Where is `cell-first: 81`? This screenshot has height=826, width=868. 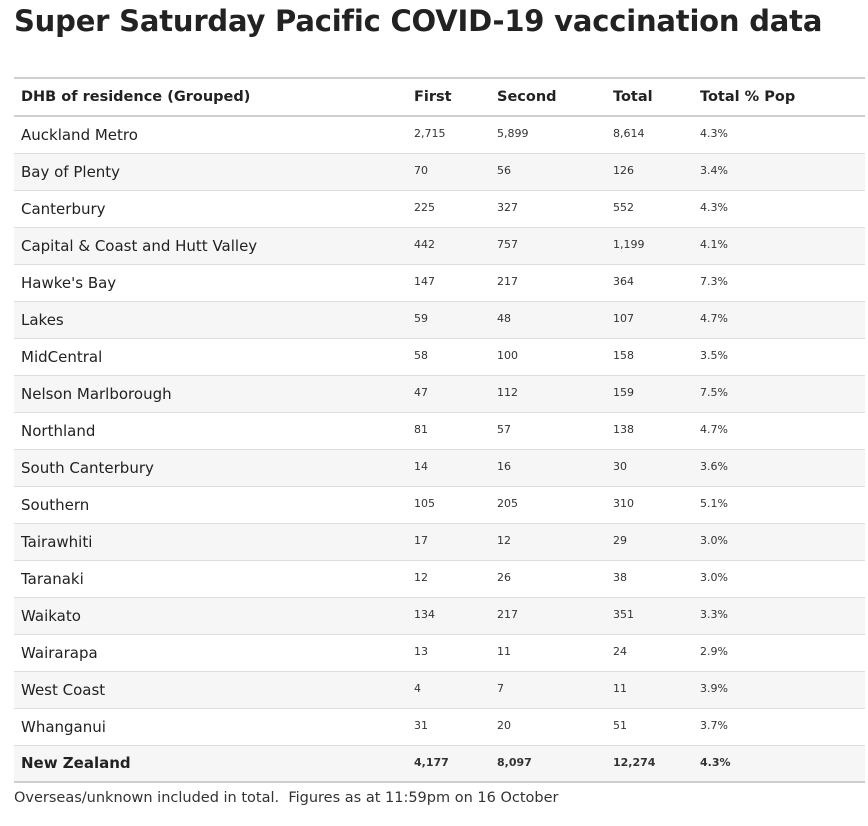
cell-first: 81 is located at coordinates (421, 429).